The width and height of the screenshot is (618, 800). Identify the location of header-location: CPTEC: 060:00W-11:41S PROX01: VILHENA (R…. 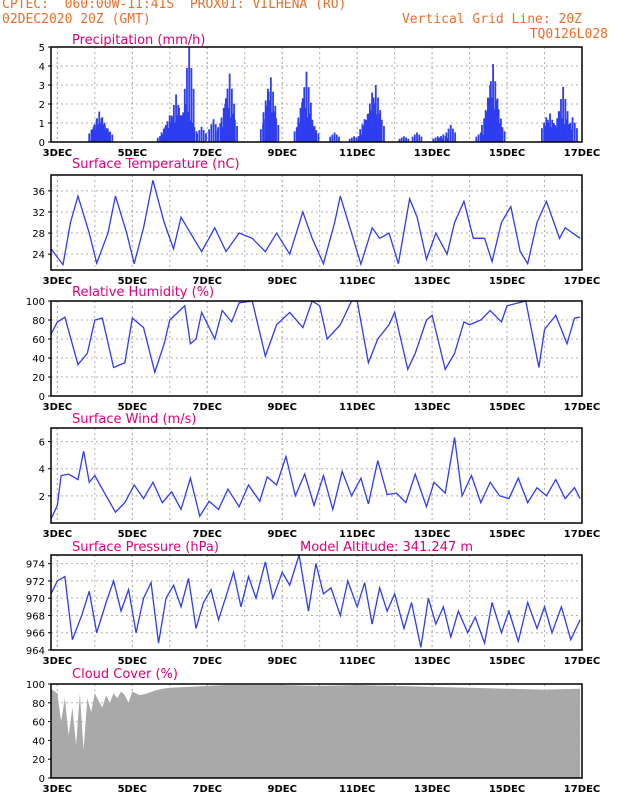
(174, 6).